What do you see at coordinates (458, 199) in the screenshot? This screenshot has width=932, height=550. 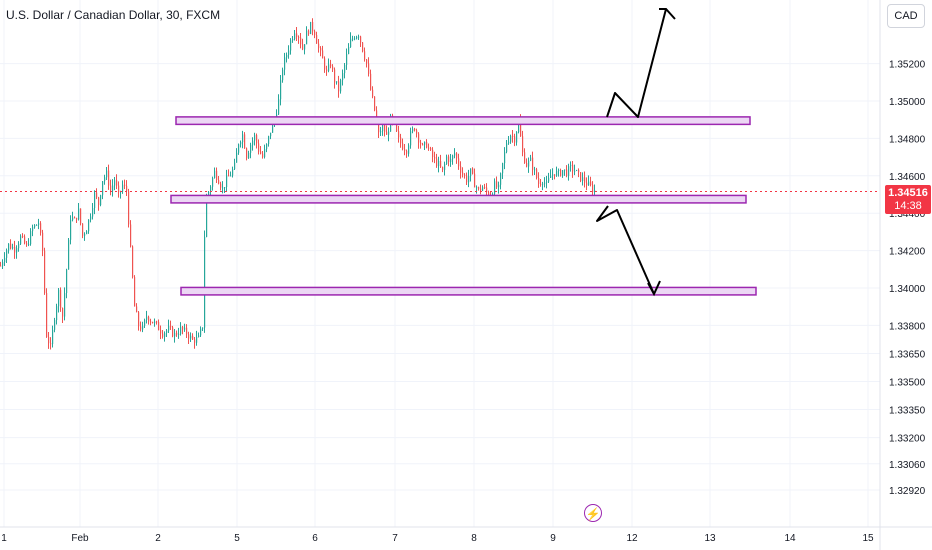 I see `middle-zone` at bounding box center [458, 199].